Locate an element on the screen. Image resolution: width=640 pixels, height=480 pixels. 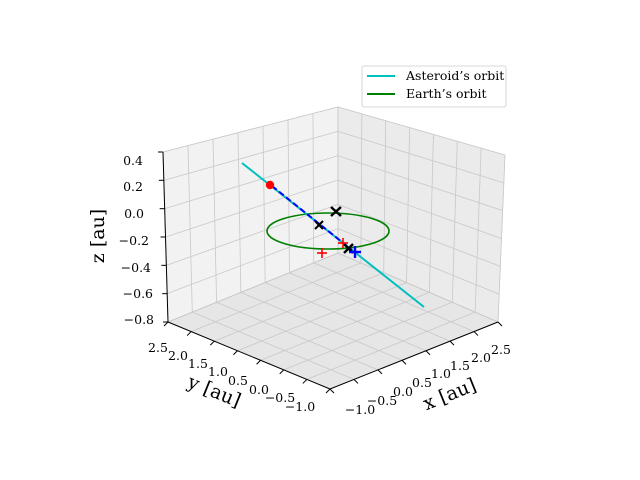
y-tick-label: −0.5 is located at coordinates (280, 397).